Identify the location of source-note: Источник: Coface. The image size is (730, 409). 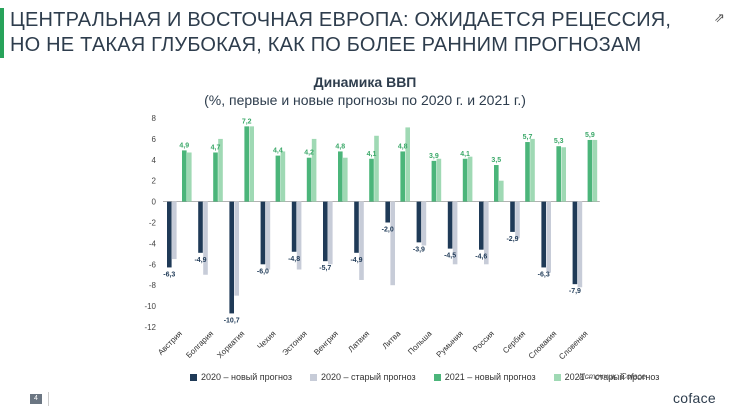
(612, 376).